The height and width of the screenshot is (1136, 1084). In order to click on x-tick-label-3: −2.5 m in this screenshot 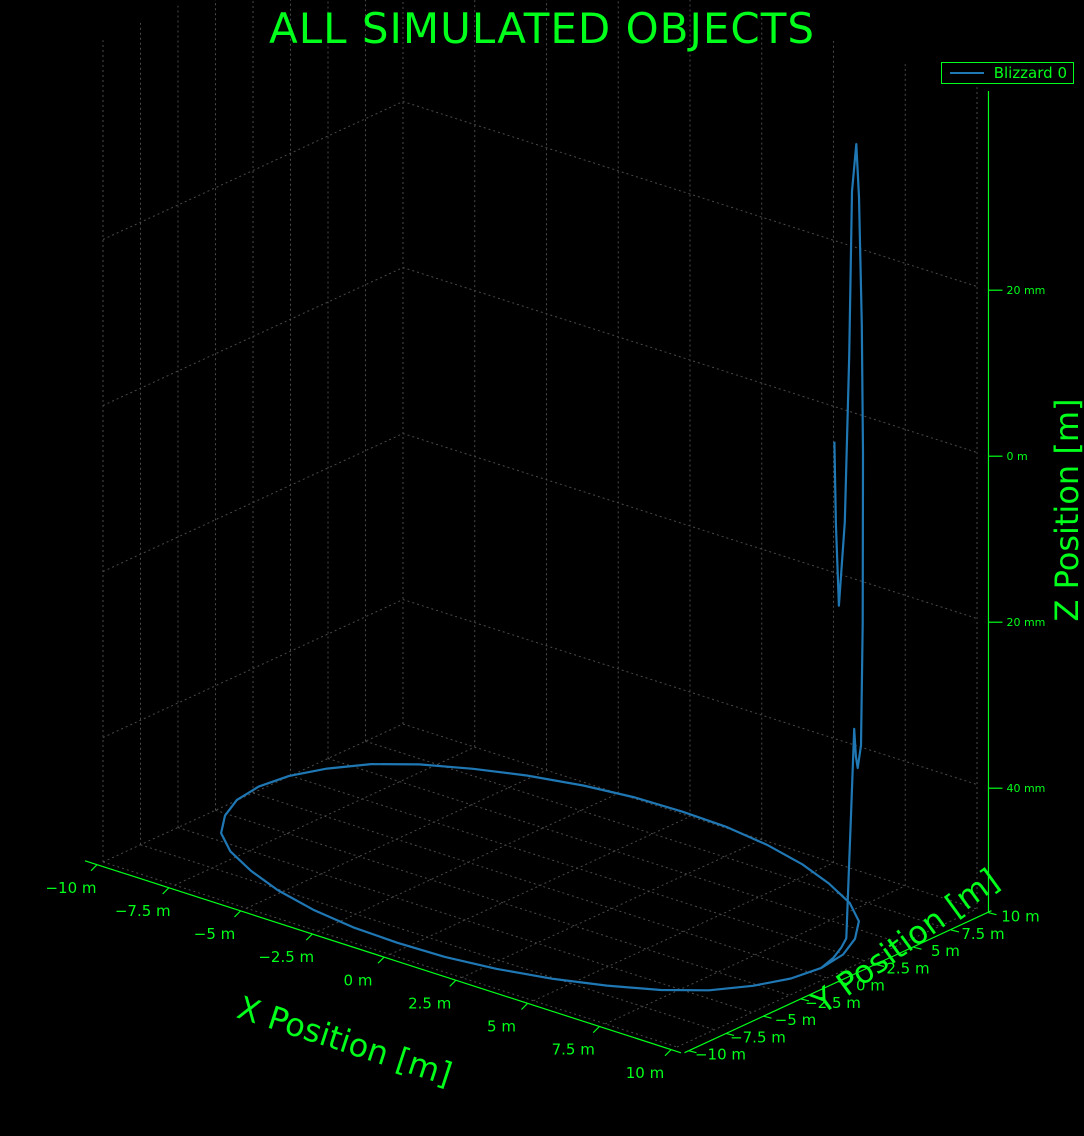, I will do `click(286, 957)`.